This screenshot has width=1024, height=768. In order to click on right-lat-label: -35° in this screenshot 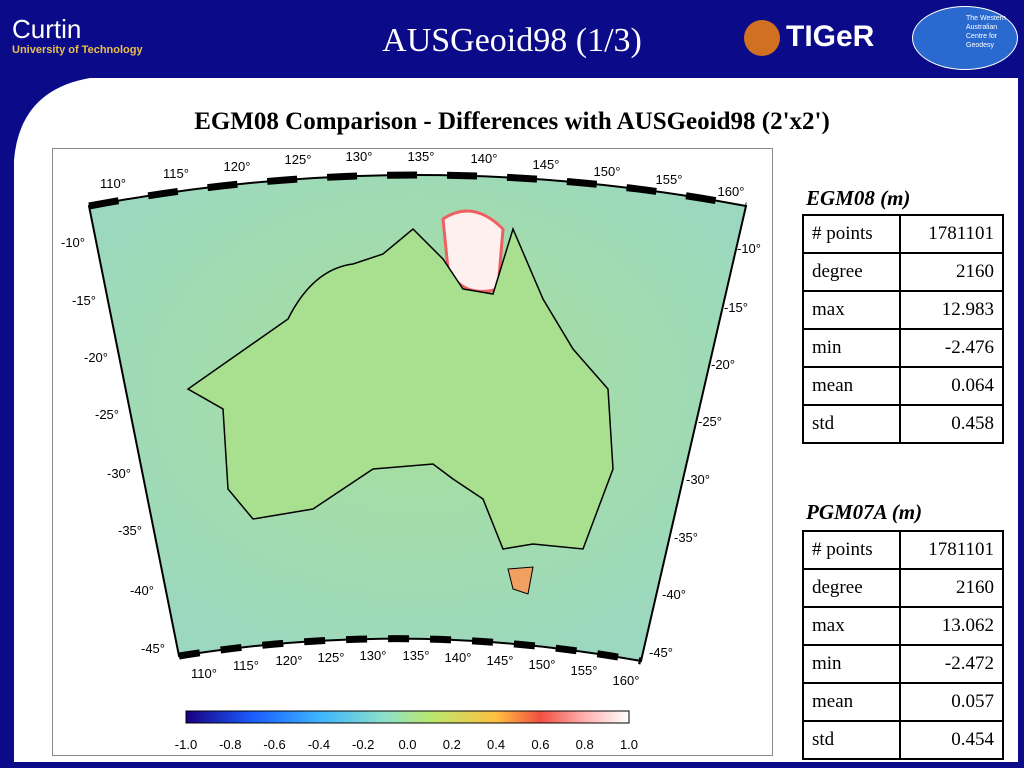, I will do `click(686, 537)`.